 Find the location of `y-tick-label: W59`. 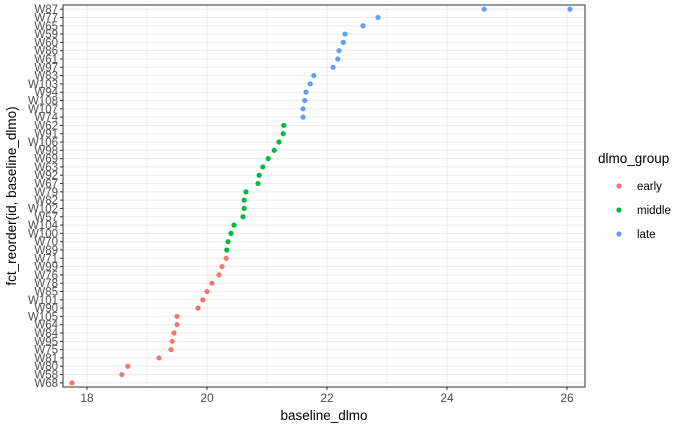

y-tick-label: W59 is located at coordinates (46, 35).